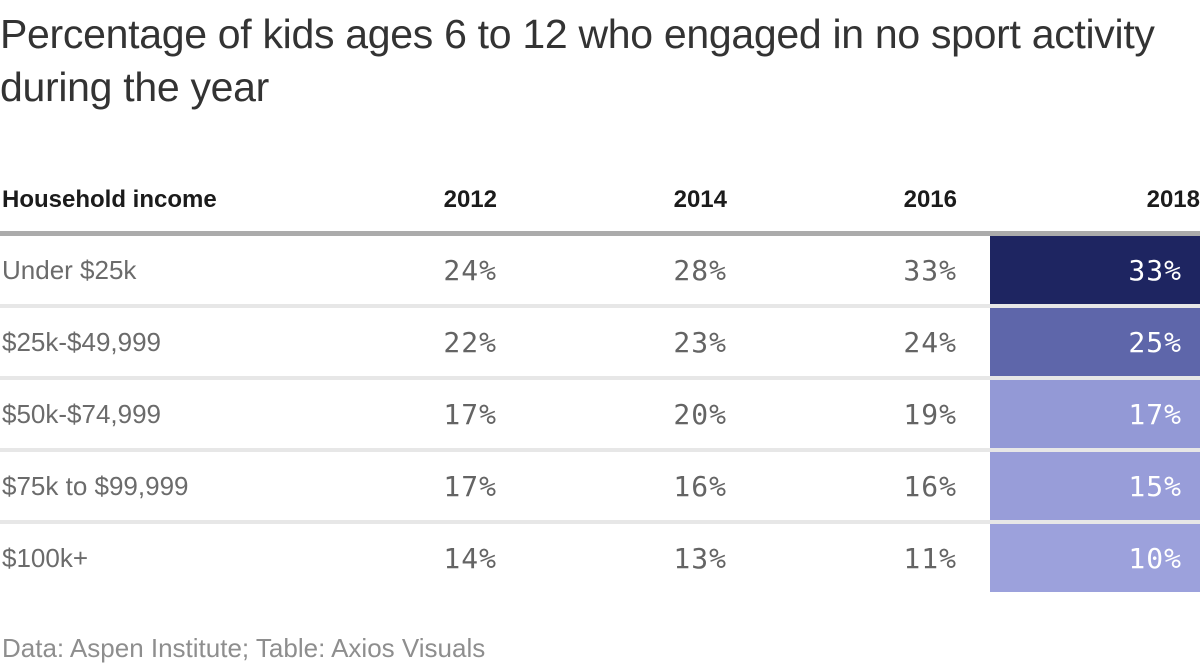  Describe the element at coordinates (930, 414) in the screenshot. I see `value-cell-2016: 19%` at that location.